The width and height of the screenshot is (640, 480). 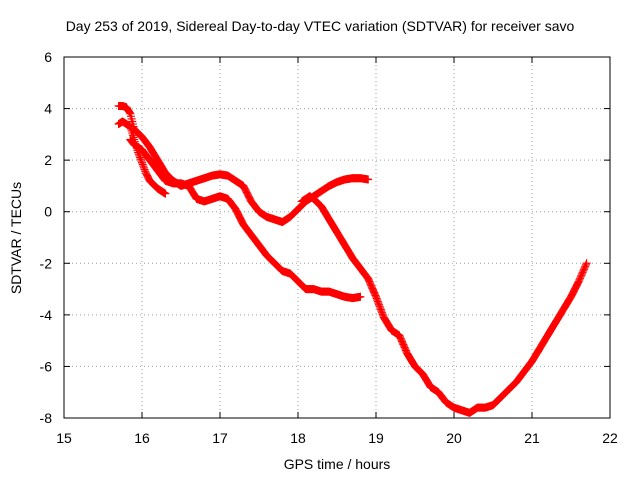 What do you see at coordinates (16, 238) in the screenshot?
I see `y-axis-label: SDTVAR / TECUs` at bounding box center [16, 238].